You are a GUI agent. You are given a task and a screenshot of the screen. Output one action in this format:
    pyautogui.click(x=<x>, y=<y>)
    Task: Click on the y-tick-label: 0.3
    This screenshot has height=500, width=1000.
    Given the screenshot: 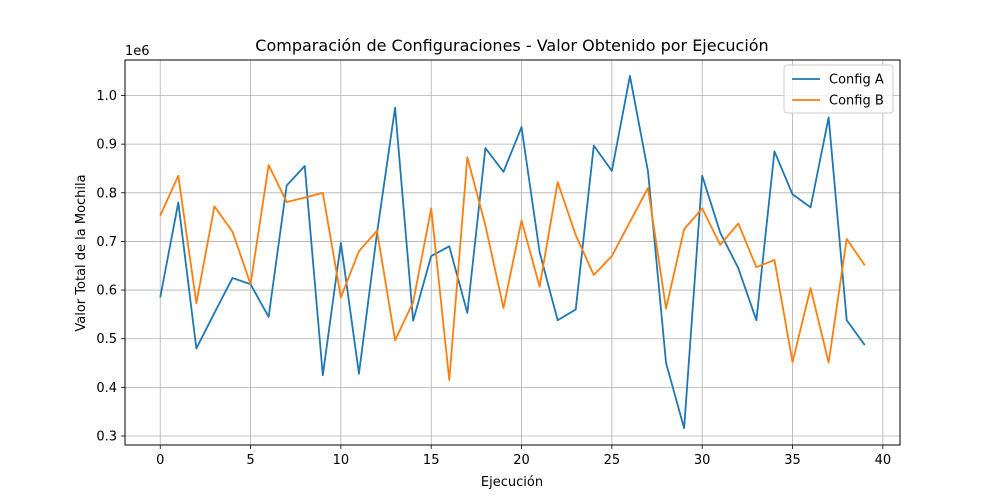 What is the action you would take?
    pyautogui.click(x=106, y=437)
    